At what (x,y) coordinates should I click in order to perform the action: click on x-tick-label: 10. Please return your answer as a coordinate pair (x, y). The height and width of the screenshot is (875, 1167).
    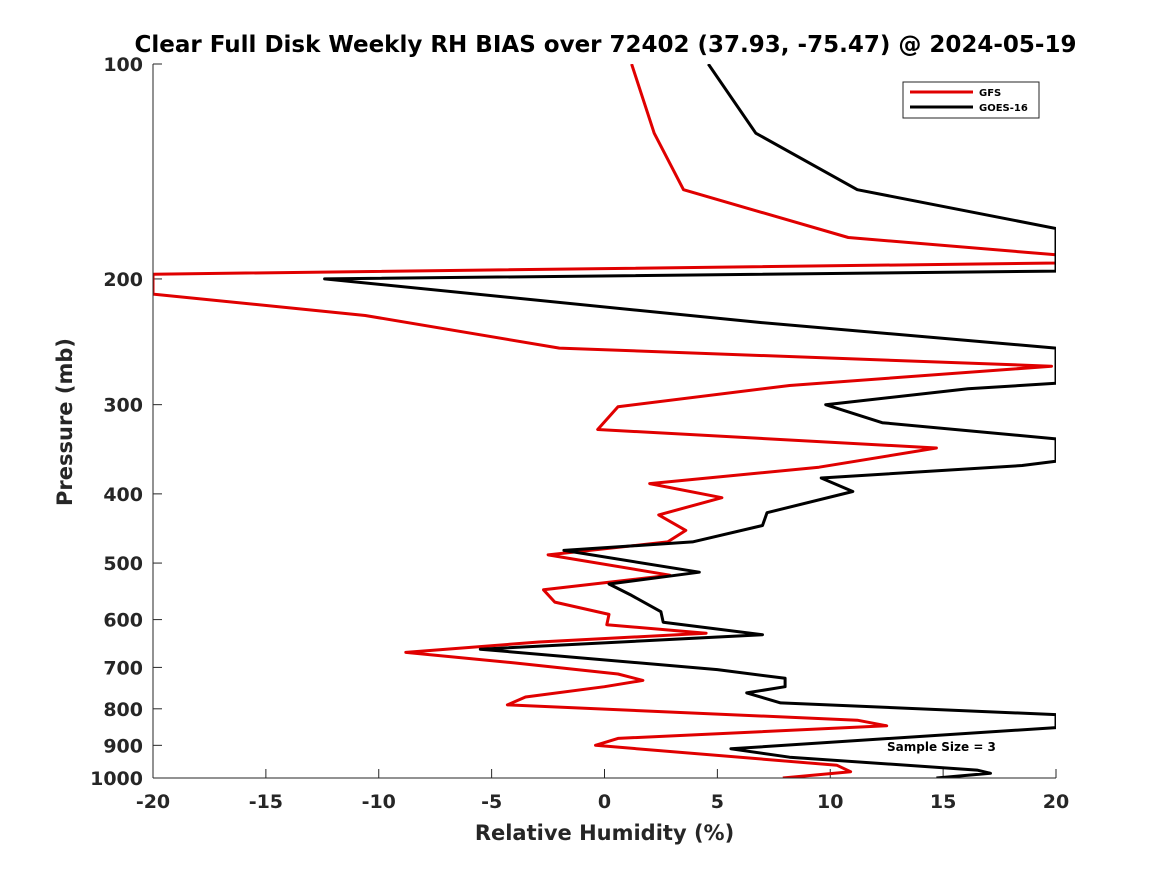
    Looking at the image, I should click on (830, 802).